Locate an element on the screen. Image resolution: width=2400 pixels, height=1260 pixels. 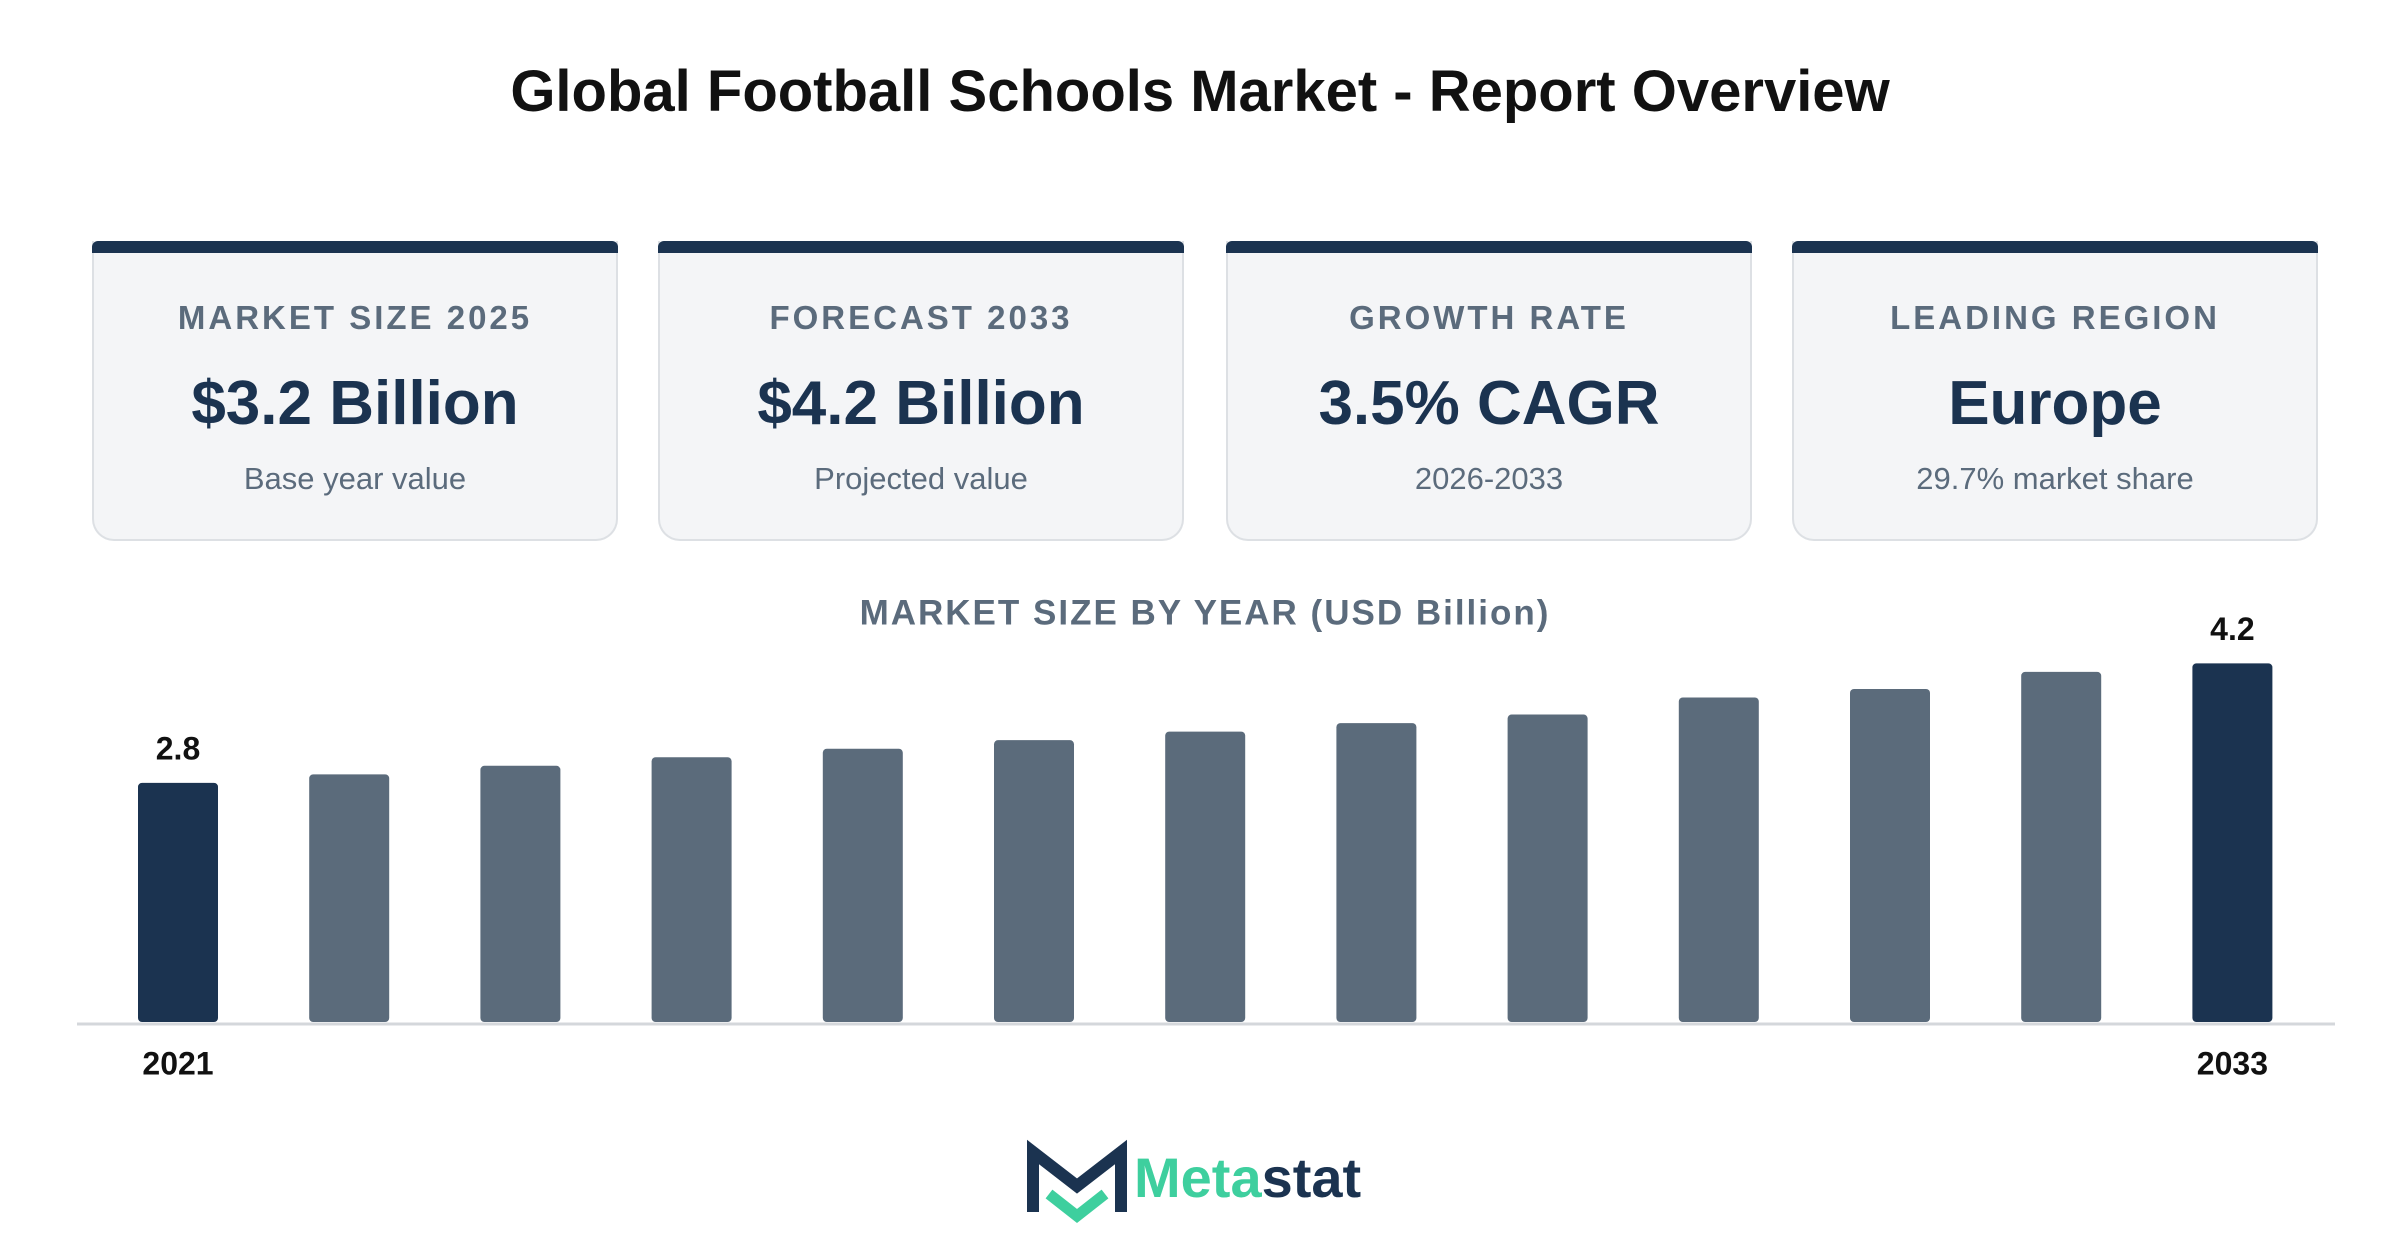
card-note: Base year value is located at coordinates (355, 478).